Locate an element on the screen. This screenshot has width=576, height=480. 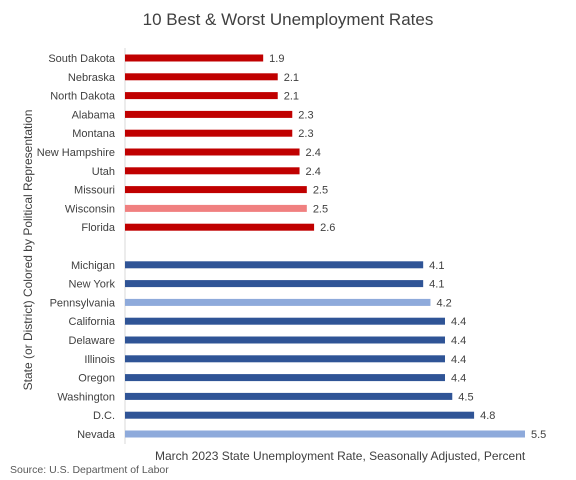
category-label: Nevada is located at coordinates (96, 435).